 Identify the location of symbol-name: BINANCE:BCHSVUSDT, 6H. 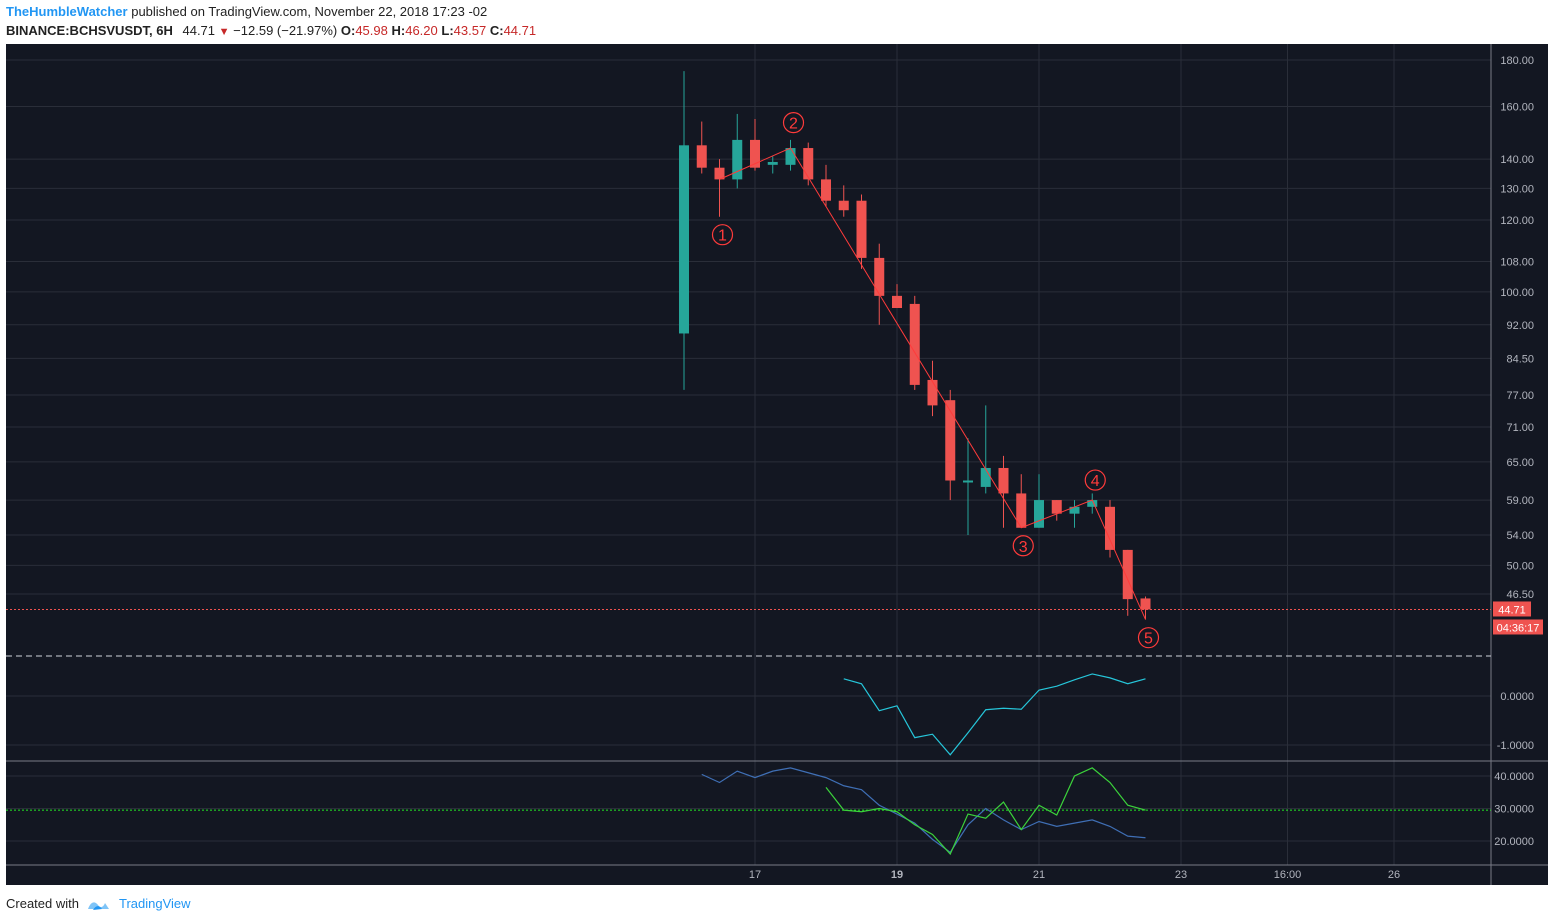
(89, 30).